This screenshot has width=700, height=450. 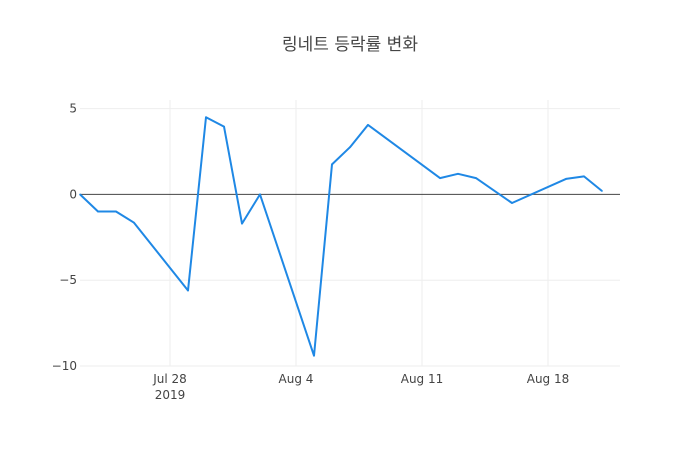 What do you see at coordinates (350, 45) in the screenshot?
I see `chart-title: 링네트 등락률 변화` at bounding box center [350, 45].